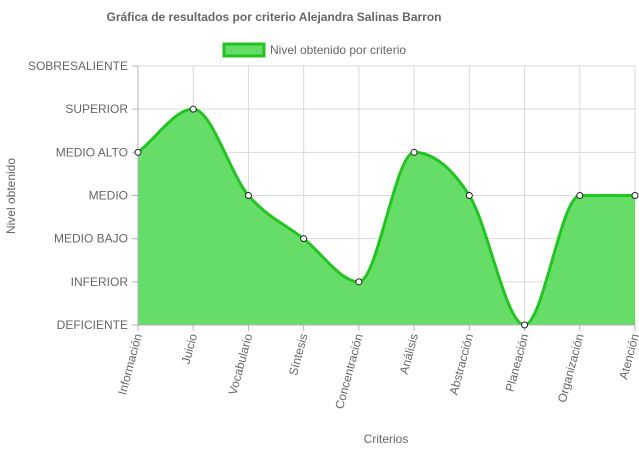 Image resolution: width=639 pixels, height=452 pixels. What do you see at coordinates (190, 349) in the screenshot?
I see `x-tick-label: Juicio` at bounding box center [190, 349].